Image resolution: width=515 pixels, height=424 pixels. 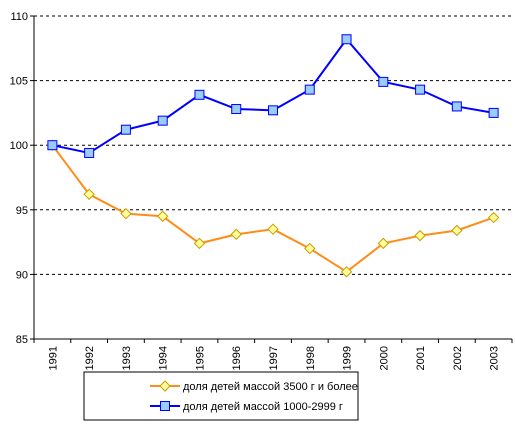 What do you see at coordinates (458, 358) in the screenshot?
I see `x-tick-label-2002: 2002` at bounding box center [458, 358].